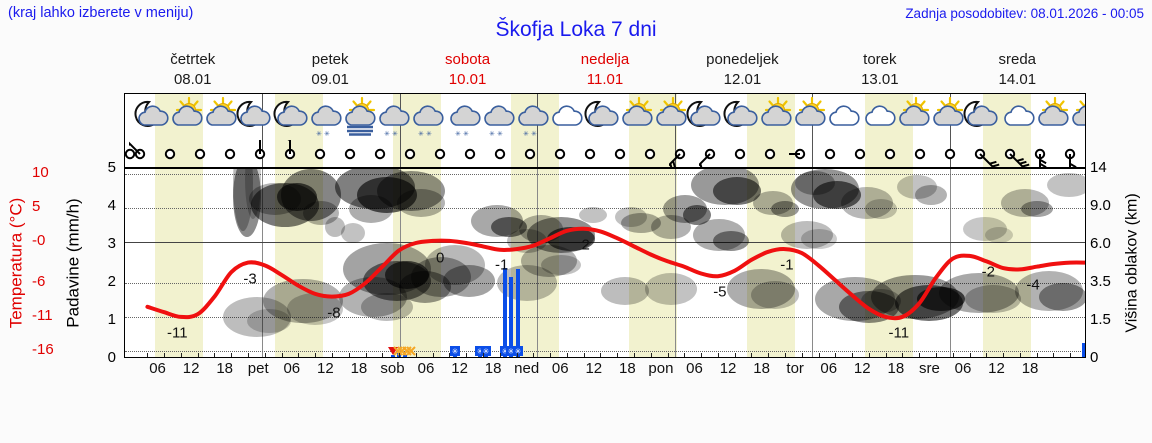 This screenshot has height=443, width=1152. Describe the element at coordinates (330, 59) in the screenshot. I see `day-name: petek` at that location.